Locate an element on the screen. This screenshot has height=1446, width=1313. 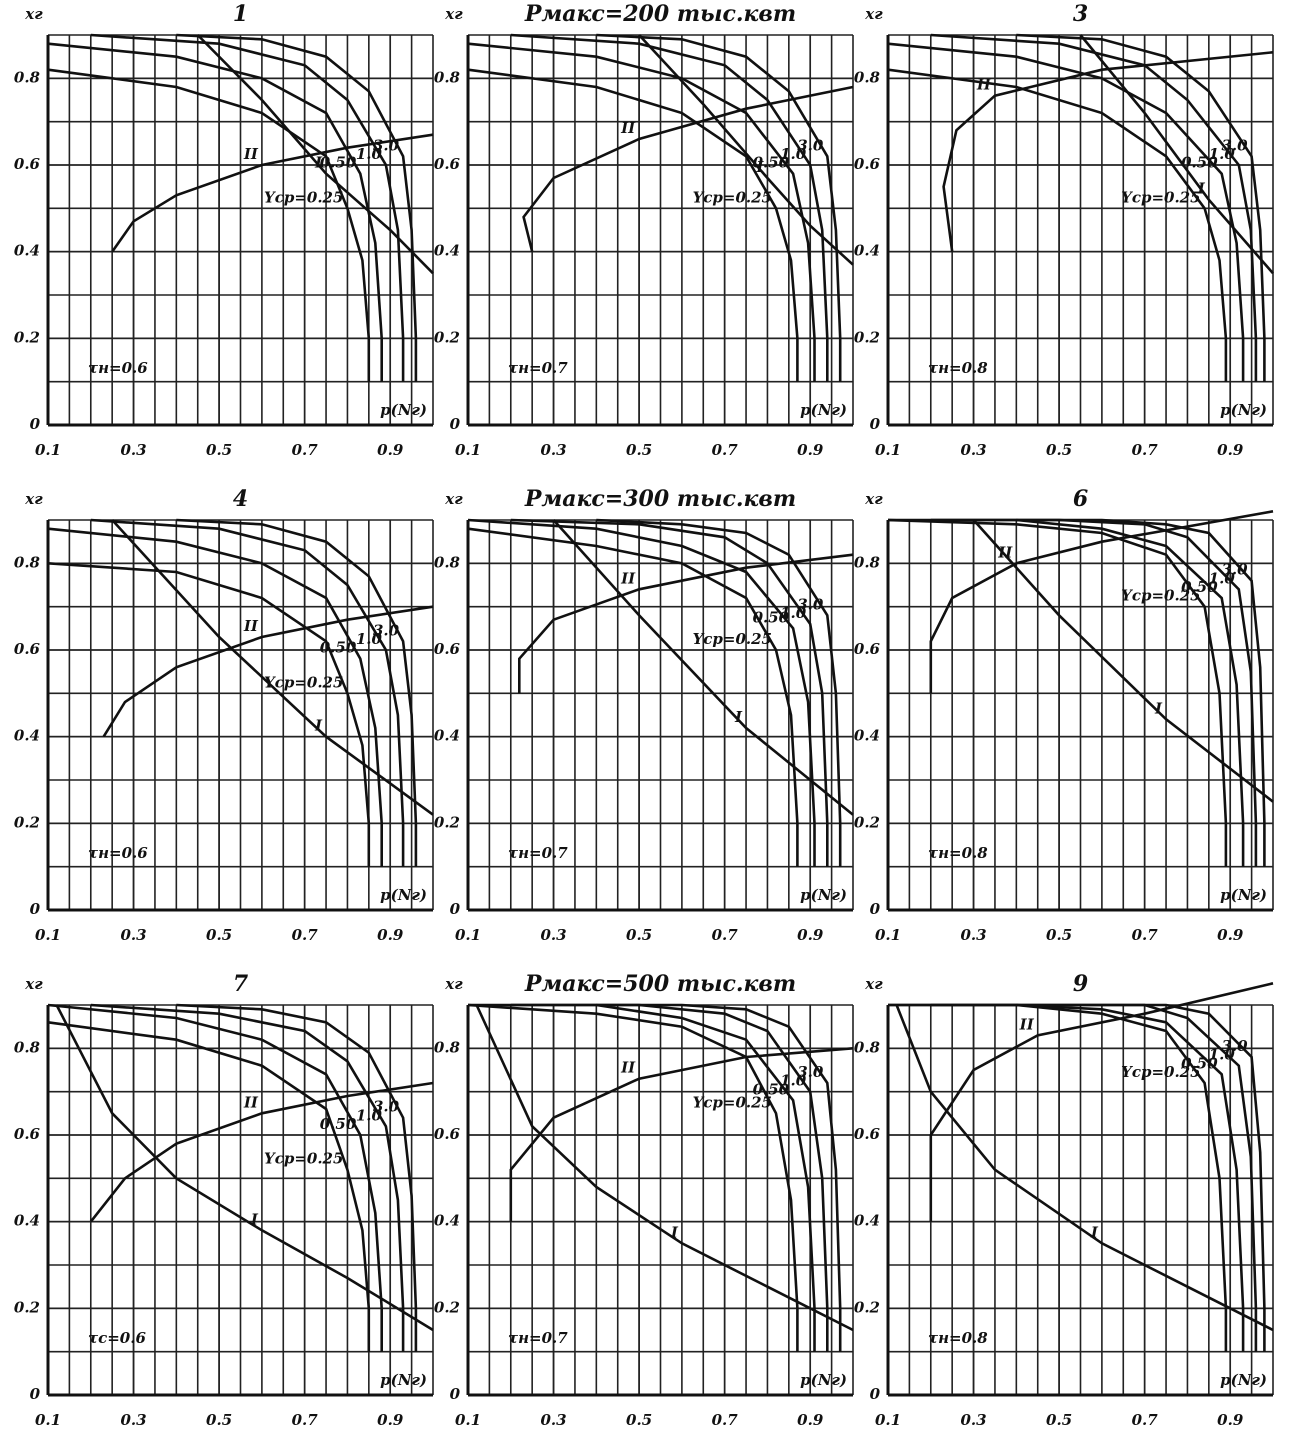
x-tick-label: 0.3 is located at coordinates (134, 1420).